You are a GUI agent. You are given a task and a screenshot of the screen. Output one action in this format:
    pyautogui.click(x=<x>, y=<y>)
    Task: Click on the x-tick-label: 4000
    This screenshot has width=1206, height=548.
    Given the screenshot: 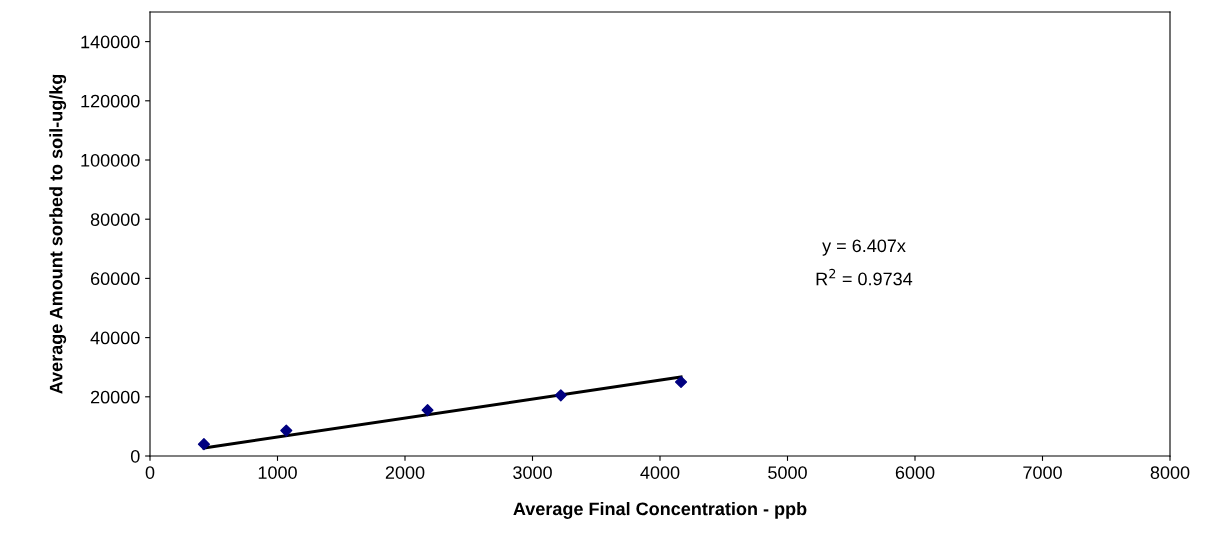 What is the action you would take?
    pyautogui.click(x=660, y=472)
    